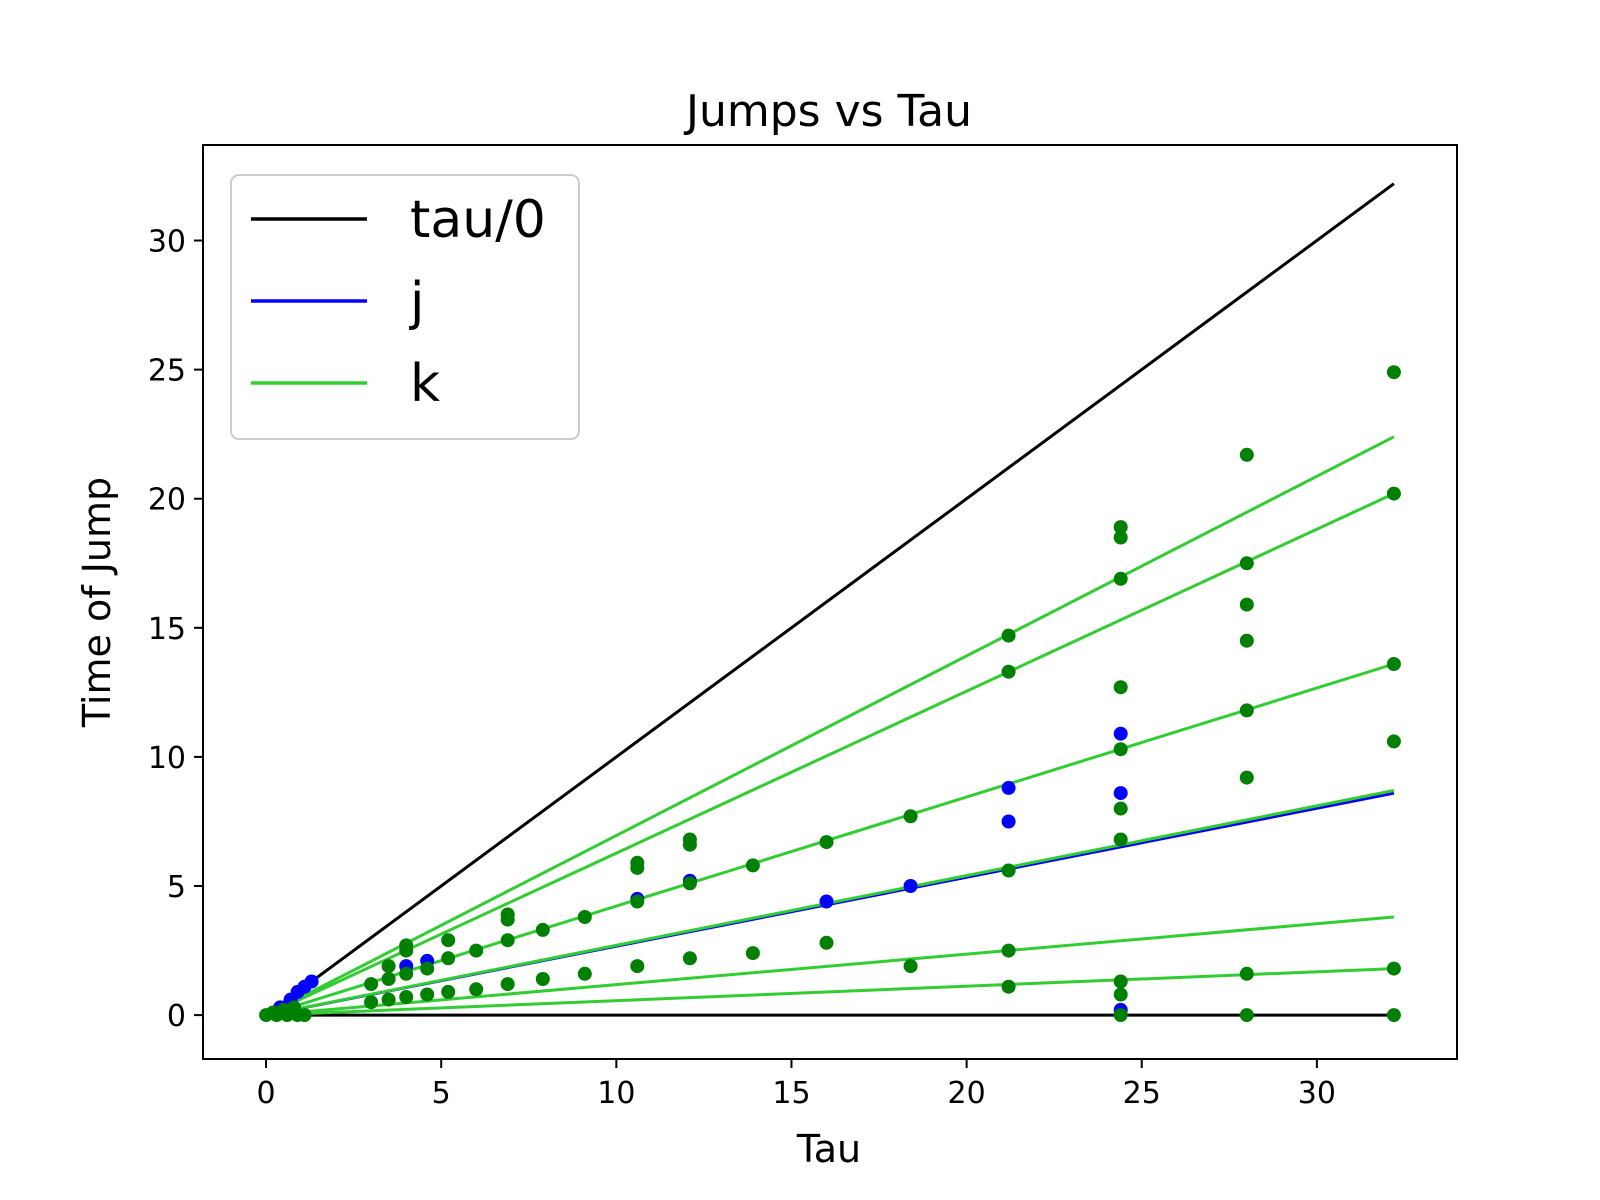 The image size is (1600, 1200). I want to click on x-tick-label-5: 5, so click(441, 1093).